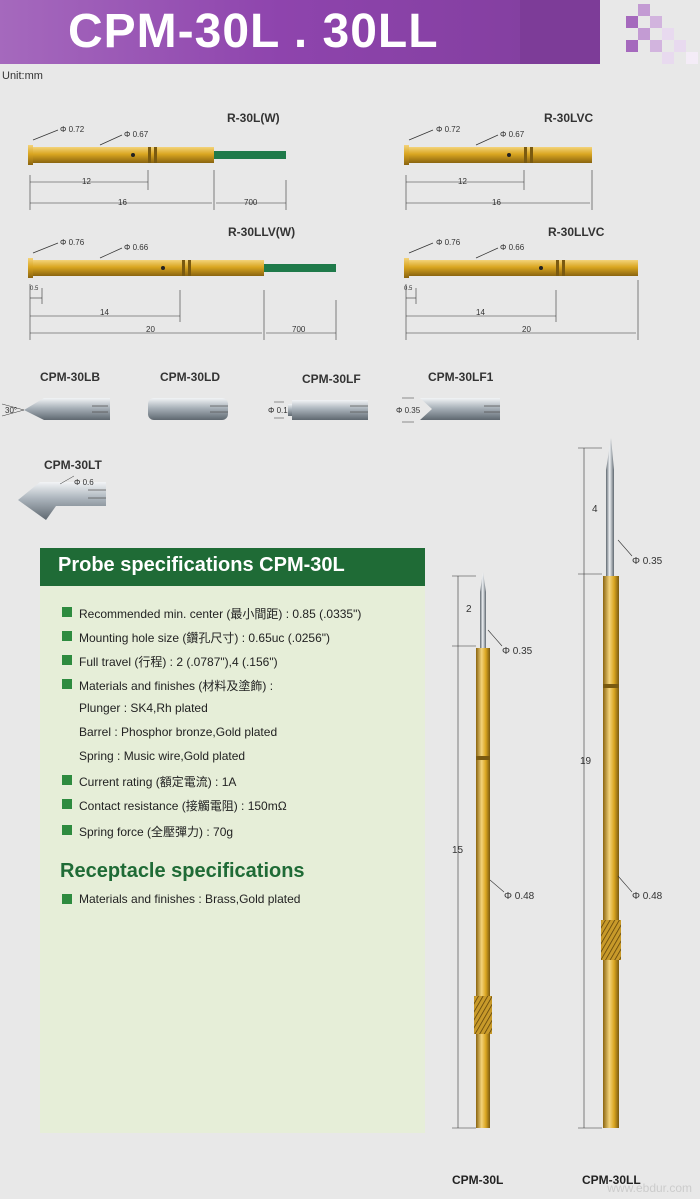  I want to click on probe-r30lw, so click(157, 169).